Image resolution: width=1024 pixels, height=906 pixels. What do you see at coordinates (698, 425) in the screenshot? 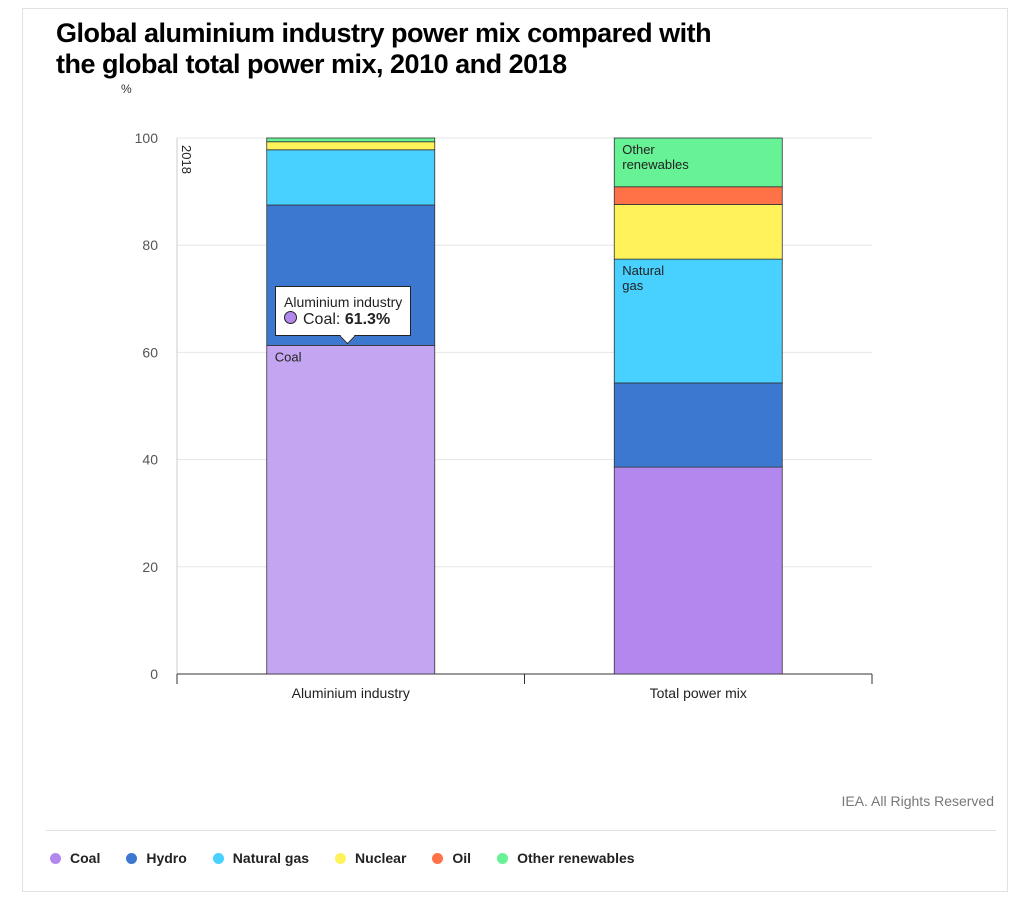
I see `bar-segment-hydro` at bounding box center [698, 425].